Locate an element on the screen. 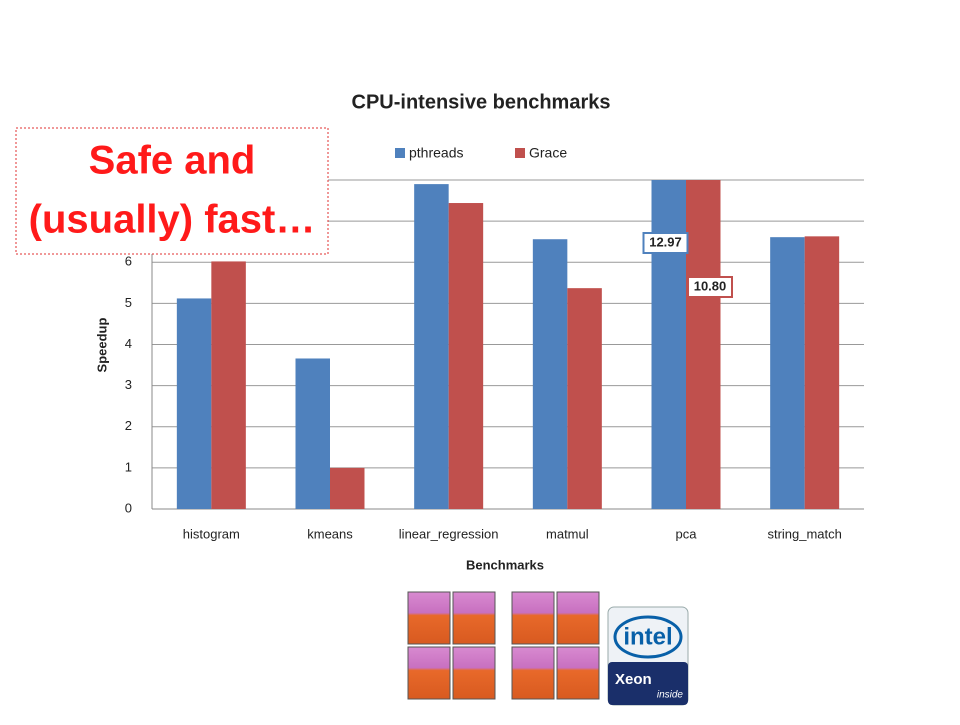 This screenshot has width=960, height=725. x-tick-label: kmeans is located at coordinates (330, 533).